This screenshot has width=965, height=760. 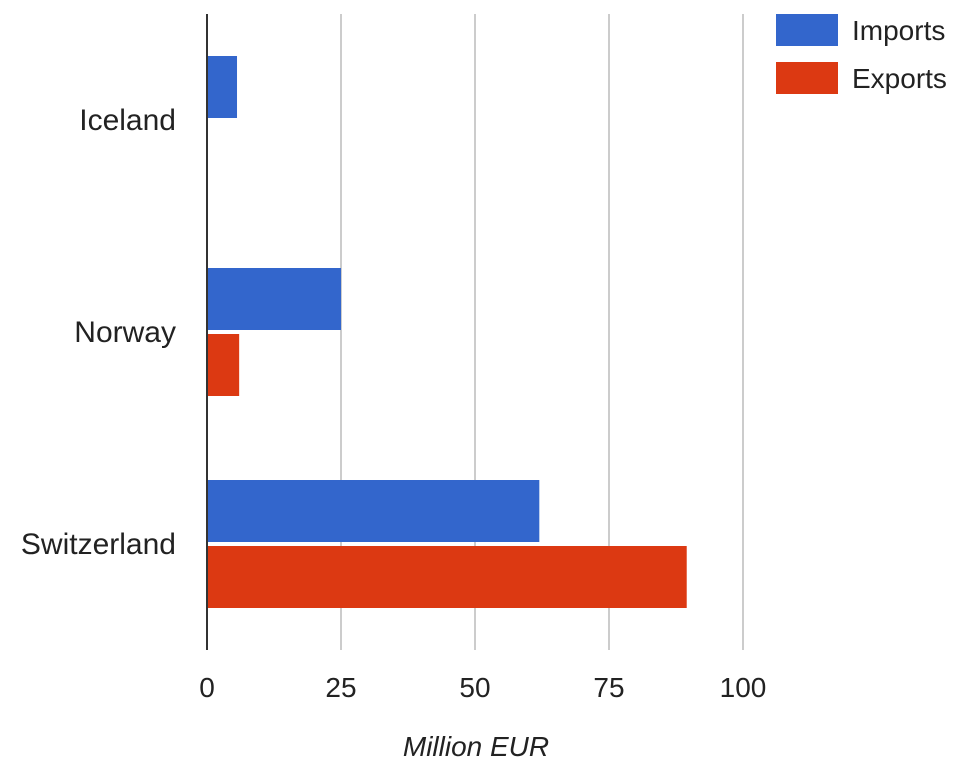 I want to click on x-tick-label: 100, so click(x=743, y=687).